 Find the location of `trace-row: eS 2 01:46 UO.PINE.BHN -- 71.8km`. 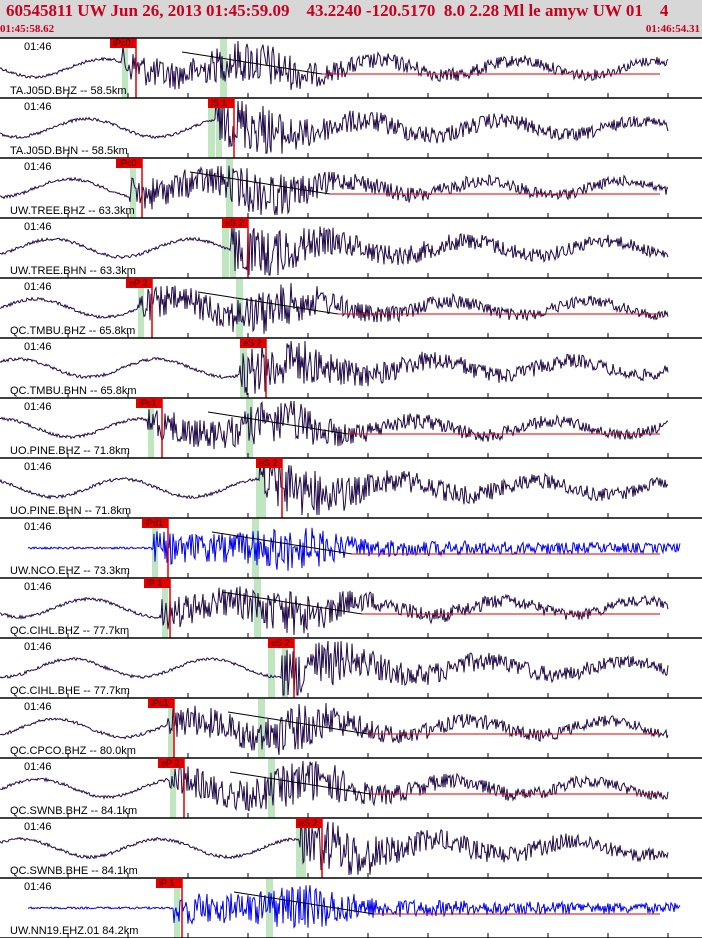

trace-row: eS 2 01:46 UO.PINE.BHN -- 71.8km is located at coordinates (351, 488).